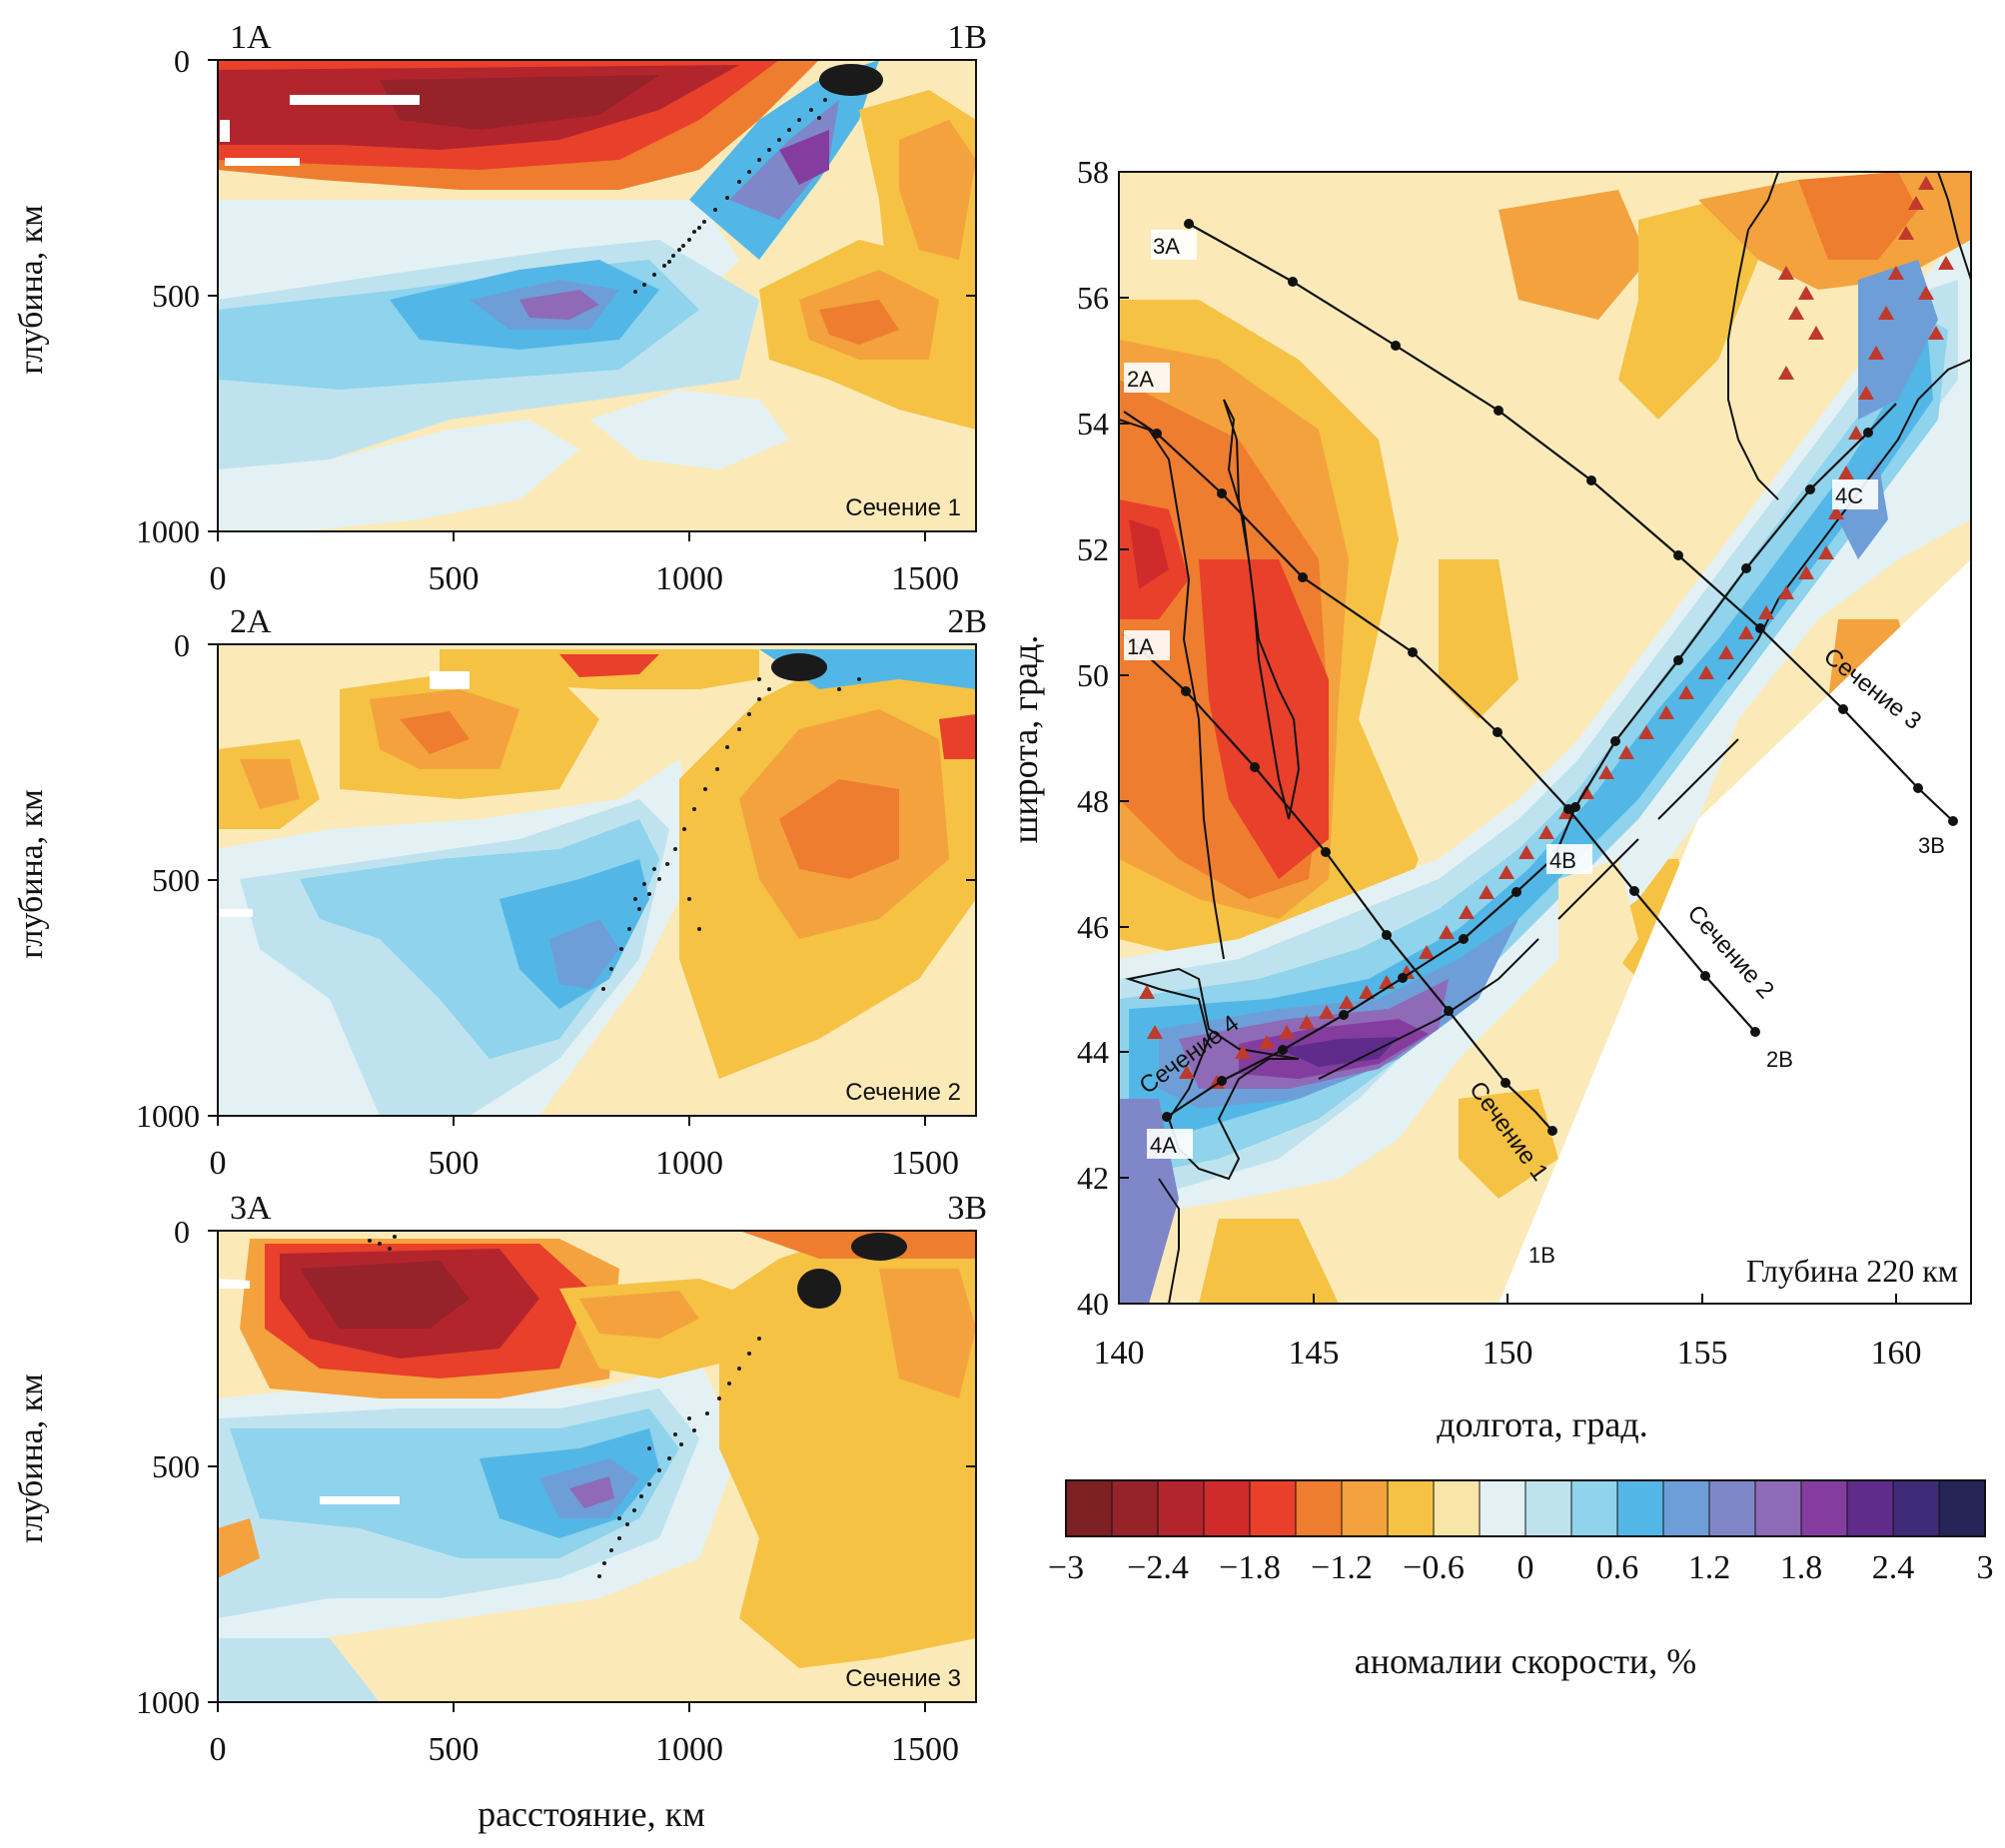 The image size is (2005, 1848). What do you see at coordinates (1702, 1353) in the screenshot?
I see `lon-tick: 155` at bounding box center [1702, 1353].